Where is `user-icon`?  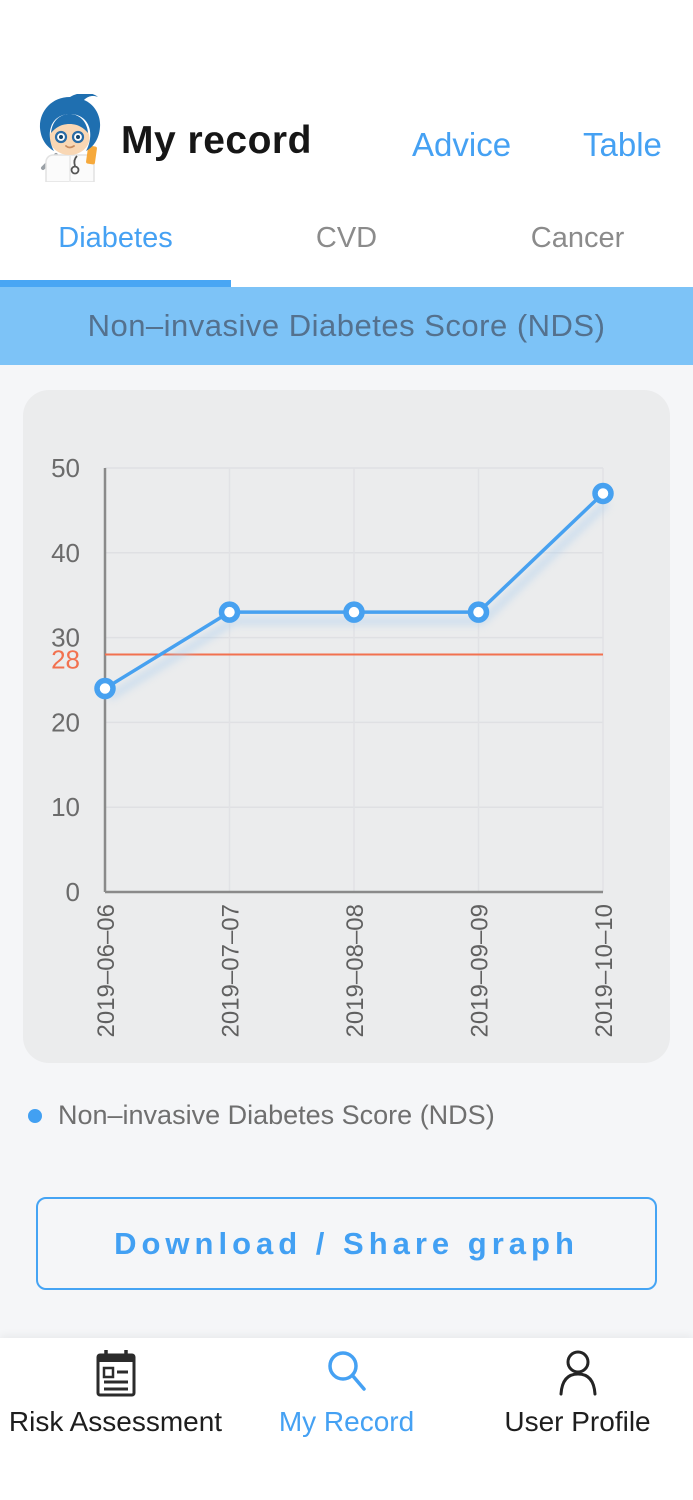
user-icon is located at coordinates (578, 1374).